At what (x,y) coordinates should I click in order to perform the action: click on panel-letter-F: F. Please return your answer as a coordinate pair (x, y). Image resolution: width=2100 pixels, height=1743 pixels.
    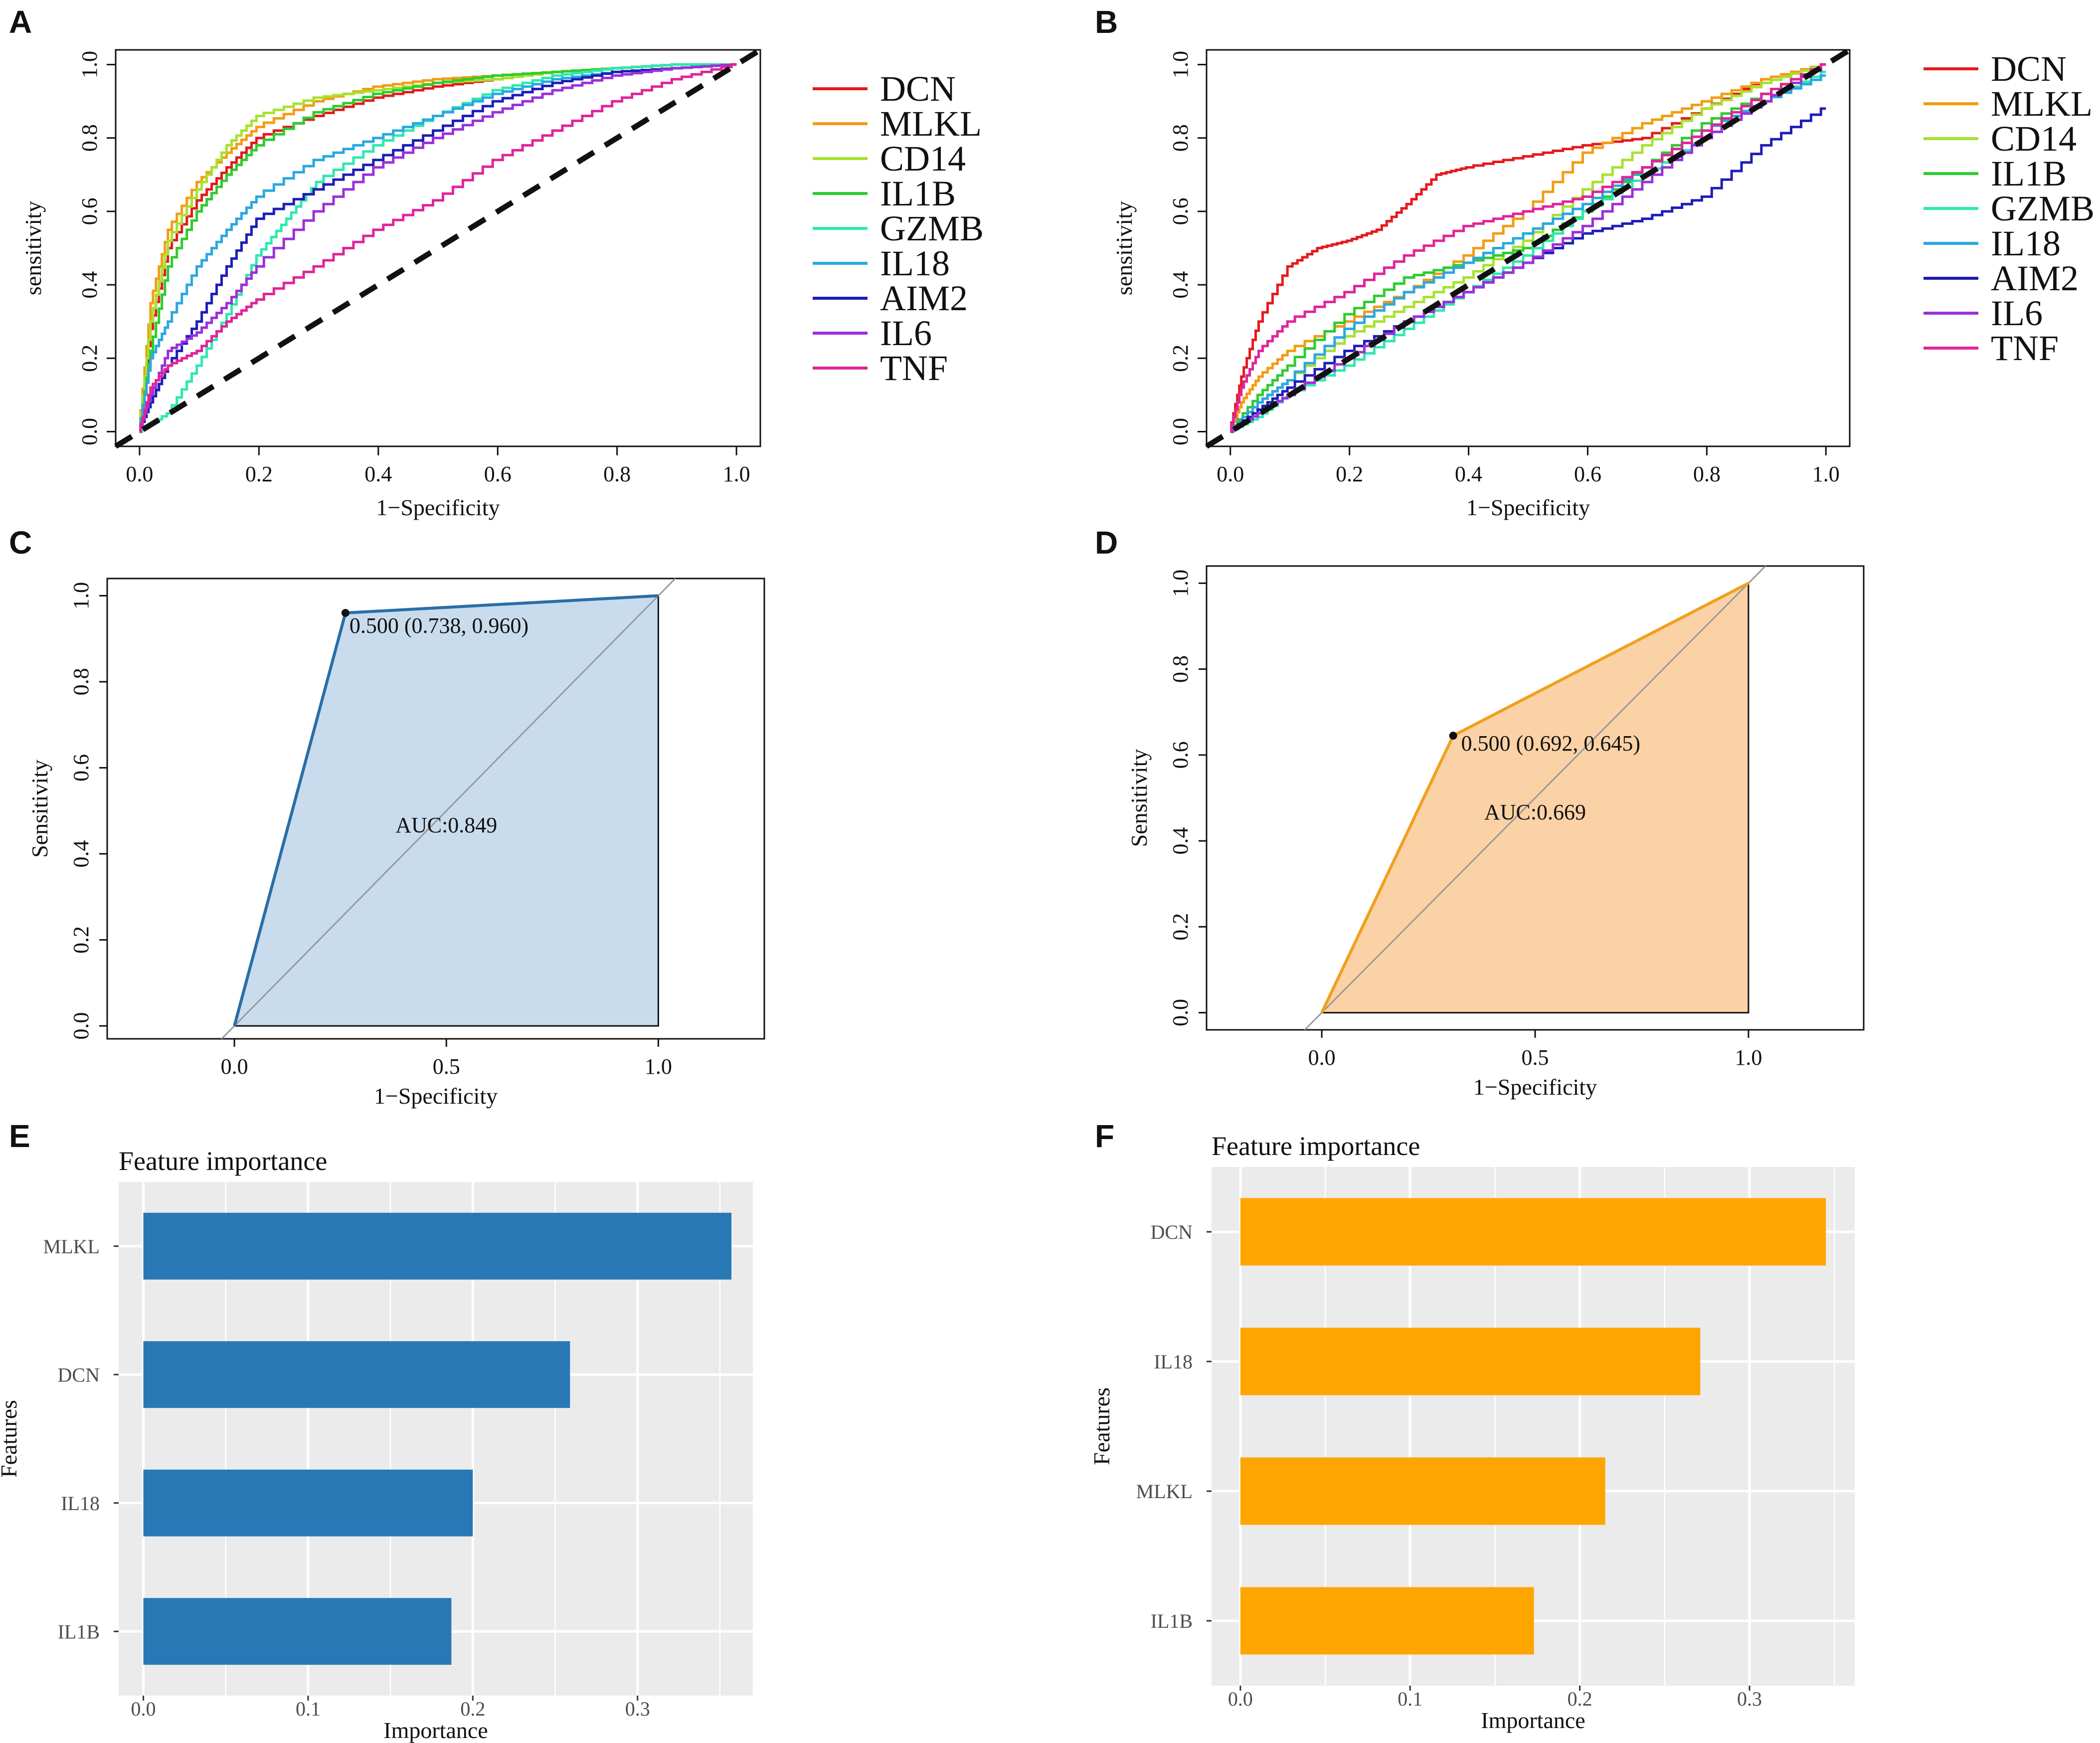
    Looking at the image, I should click on (1104, 1136).